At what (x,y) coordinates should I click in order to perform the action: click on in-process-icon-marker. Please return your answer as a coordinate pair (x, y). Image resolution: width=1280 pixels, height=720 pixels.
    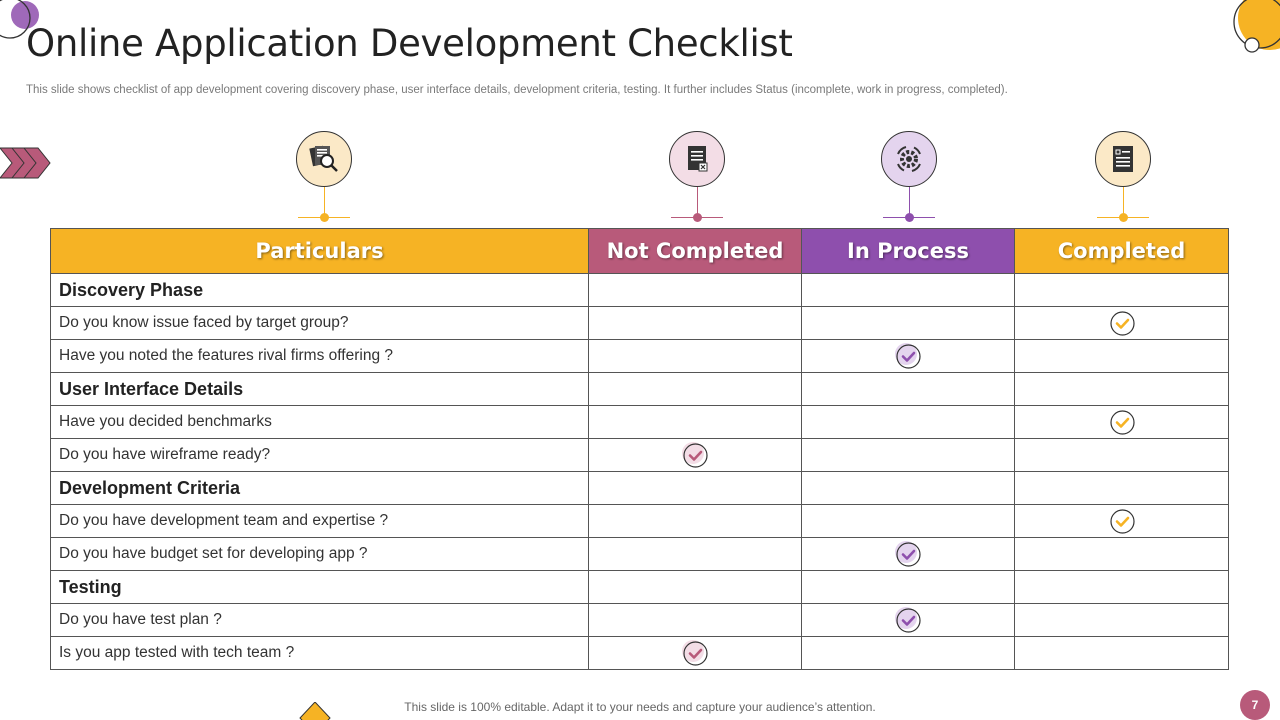
    Looking at the image, I should click on (911, 181).